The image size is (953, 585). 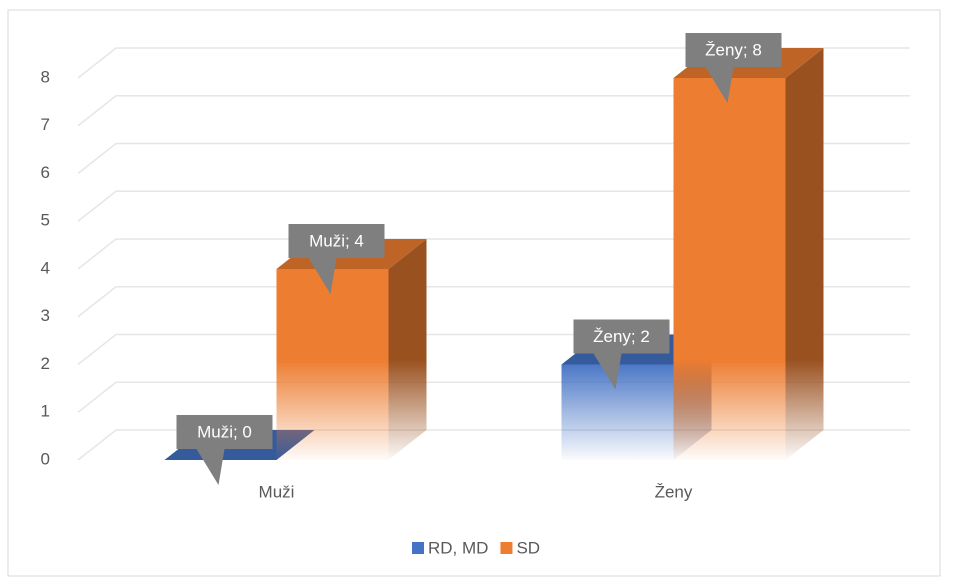 What do you see at coordinates (45, 220) in the screenshot?
I see `y-tick-label: 5` at bounding box center [45, 220].